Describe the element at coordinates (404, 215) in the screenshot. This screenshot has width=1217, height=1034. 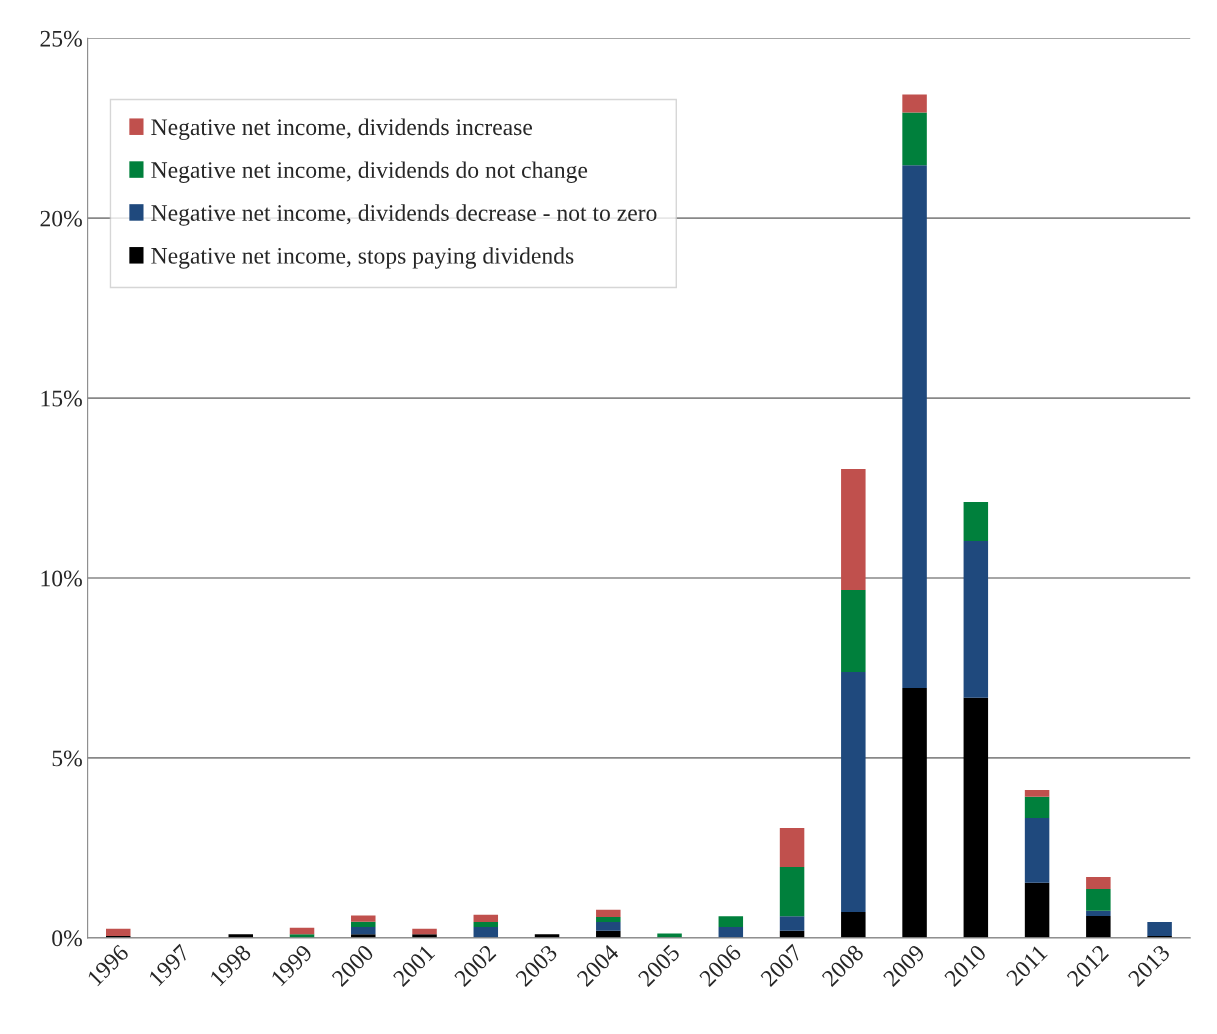
I see `legend-label: Negative net income, dividends decrease - not to zero` at that location.